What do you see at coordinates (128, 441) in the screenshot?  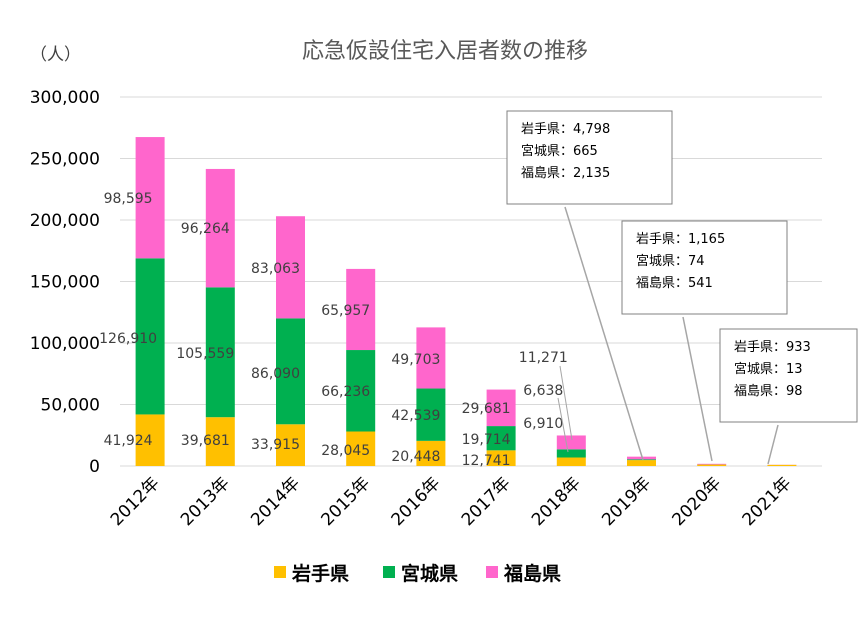 I see `data-label: 41,924` at bounding box center [128, 441].